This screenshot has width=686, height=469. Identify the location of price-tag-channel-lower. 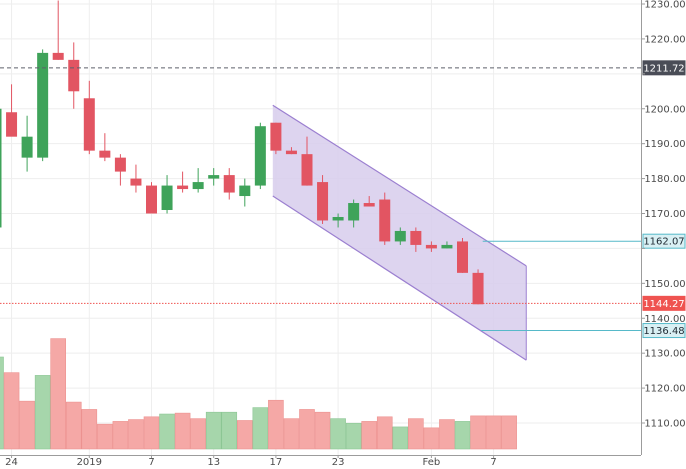
(664, 331).